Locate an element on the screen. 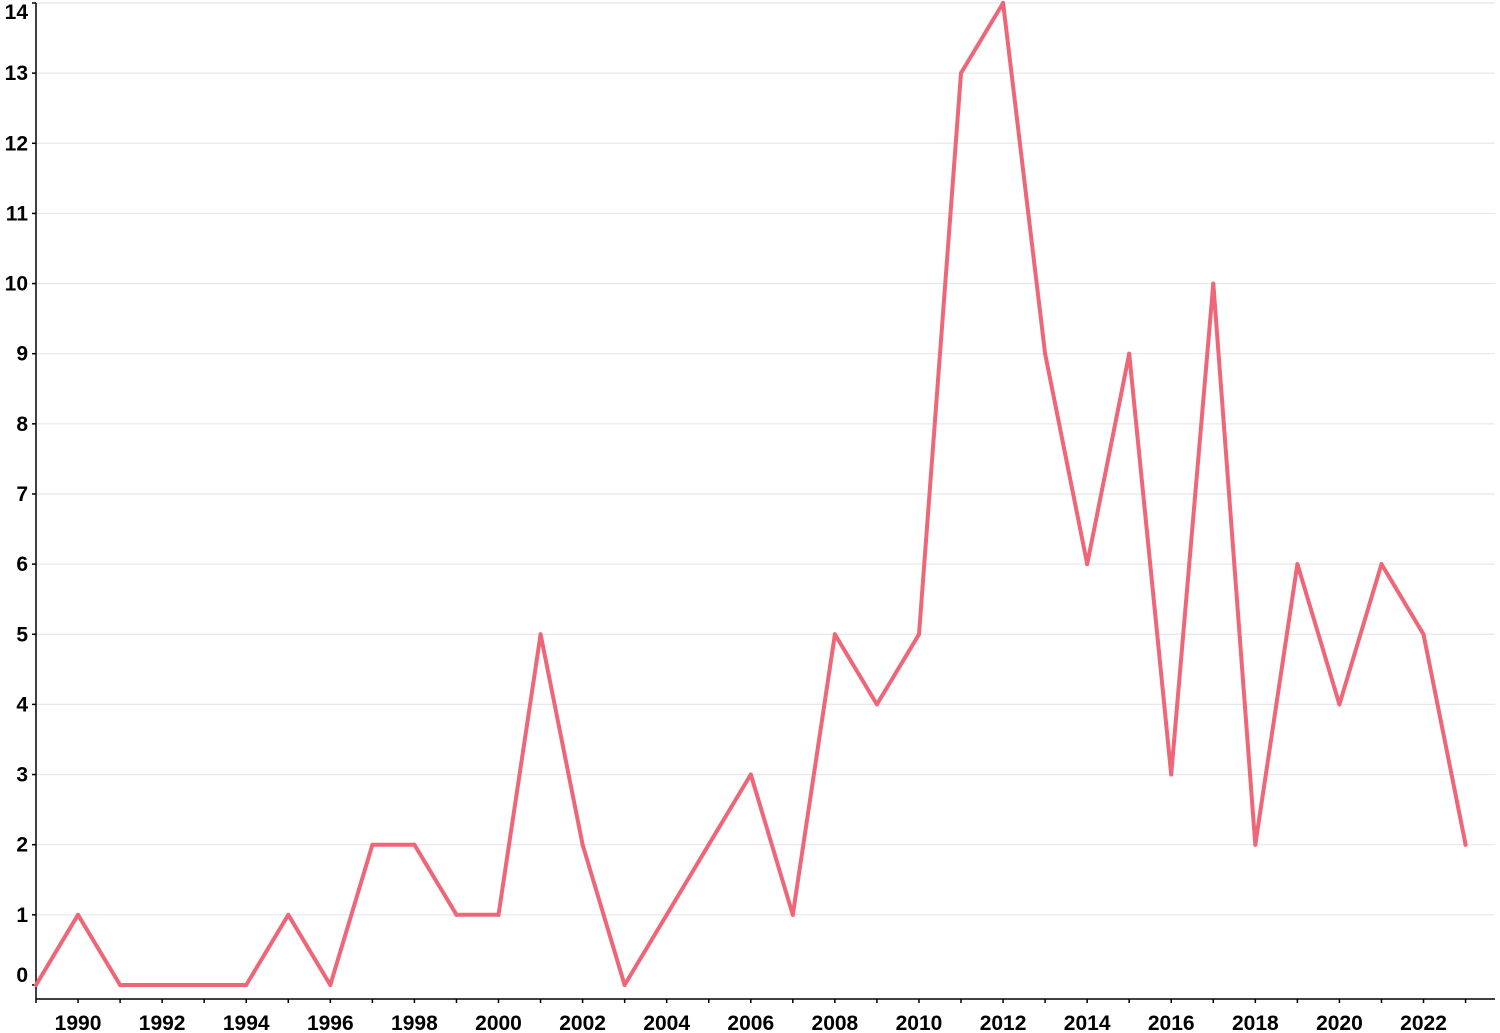 This screenshot has height=1033, width=1500. x-tick-label: 2020 is located at coordinates (1339, 1022).